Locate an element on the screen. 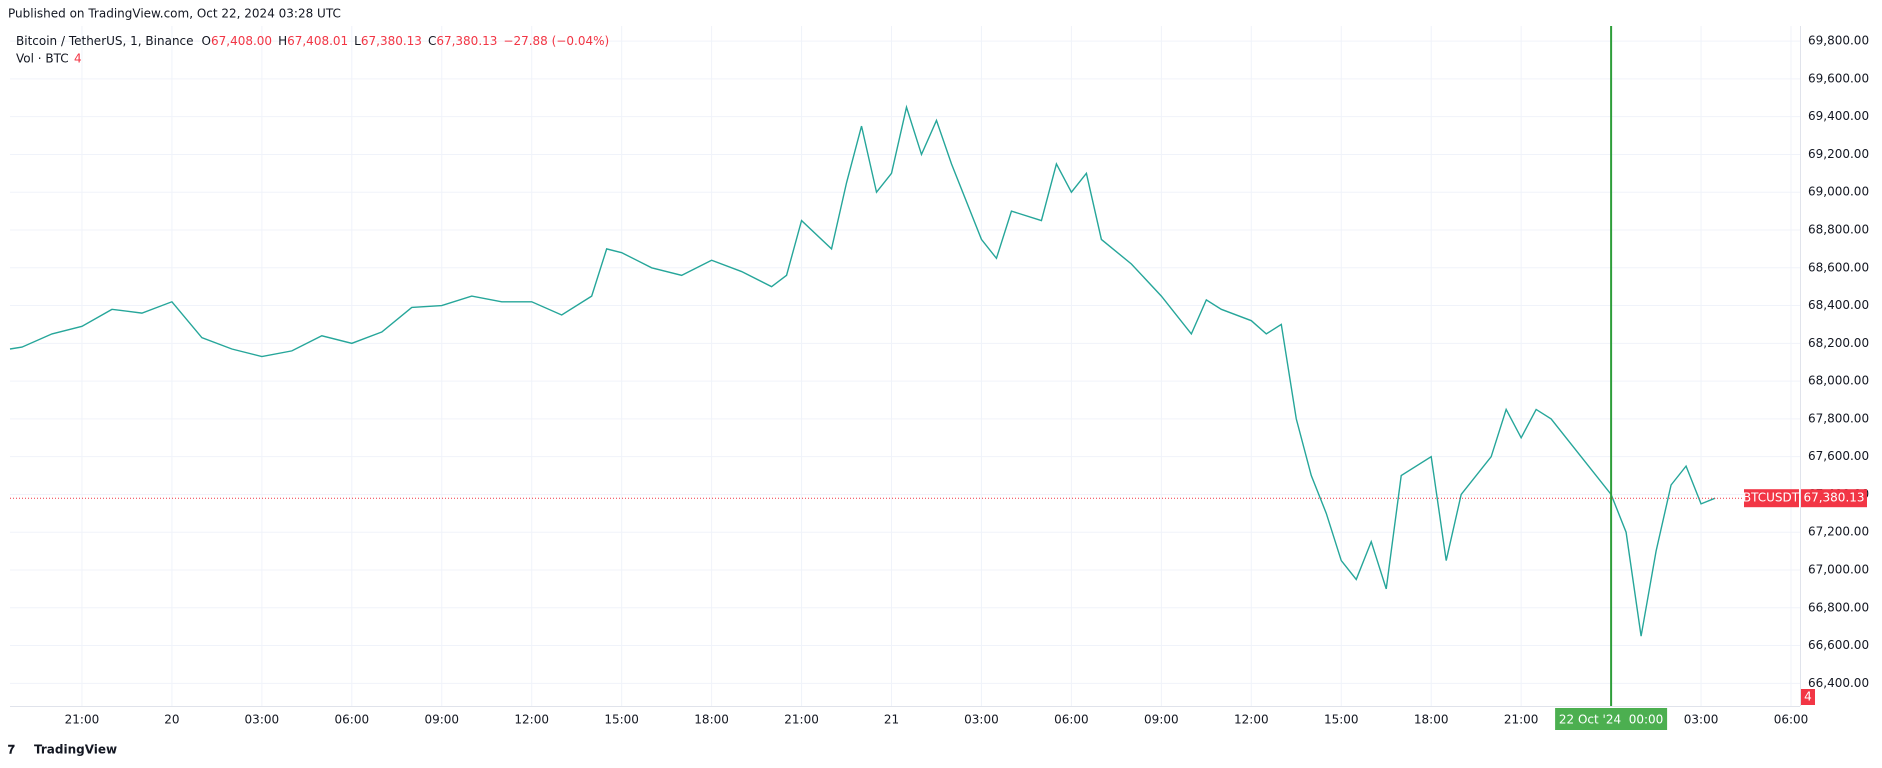 This screenshot has height=768, width=1882. price-tag-text: 67,380.13 is located at coordinates (1833, 498).